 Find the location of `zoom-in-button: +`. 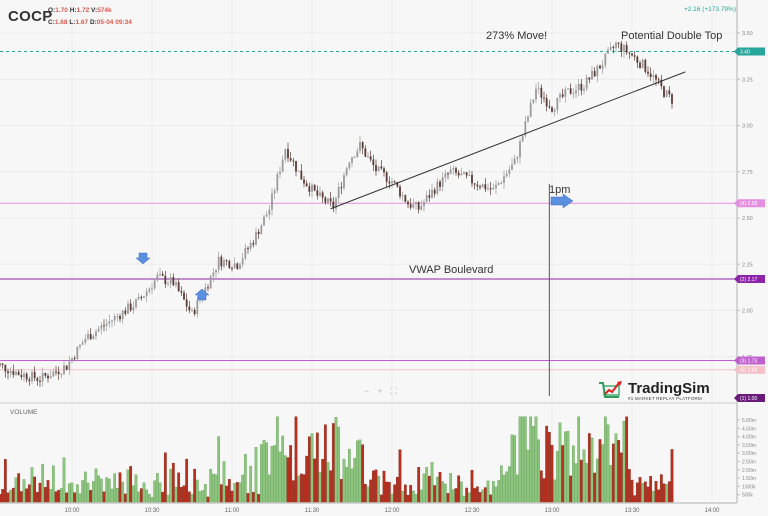

zoom-in-button: + is located at coordinates (380, 391).